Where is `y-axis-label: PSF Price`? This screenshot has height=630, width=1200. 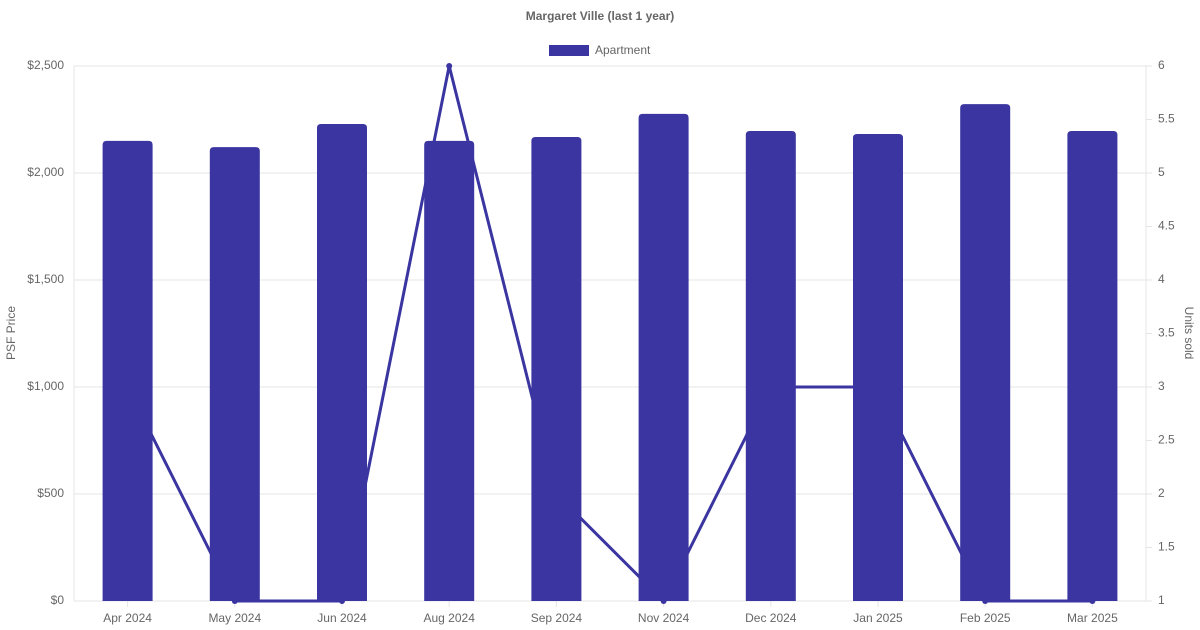 y-axis-label: PSF Price is located at coordinates (11, 333).